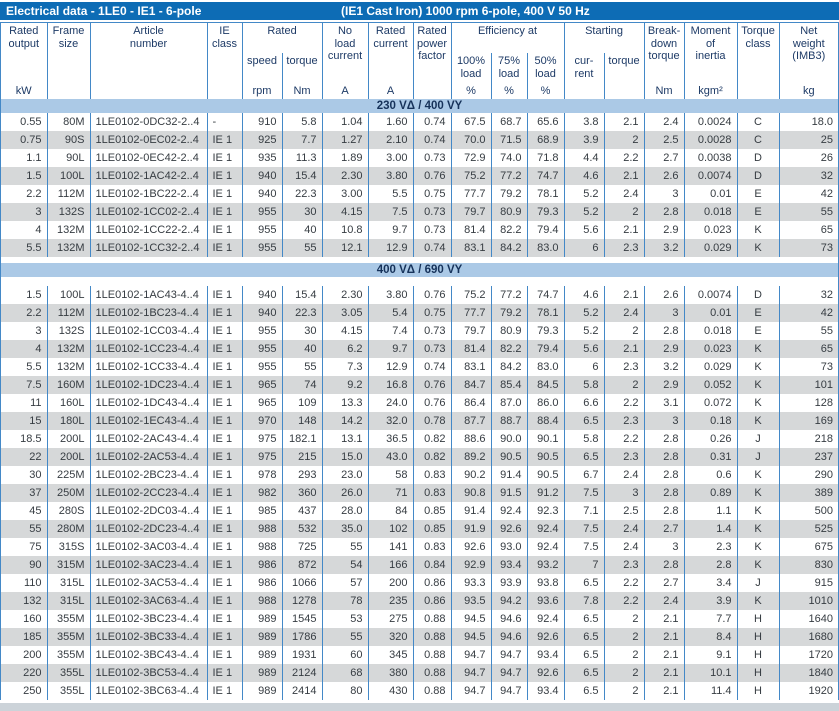  I want to click on table-cell: 2.3, so click(624, 565).